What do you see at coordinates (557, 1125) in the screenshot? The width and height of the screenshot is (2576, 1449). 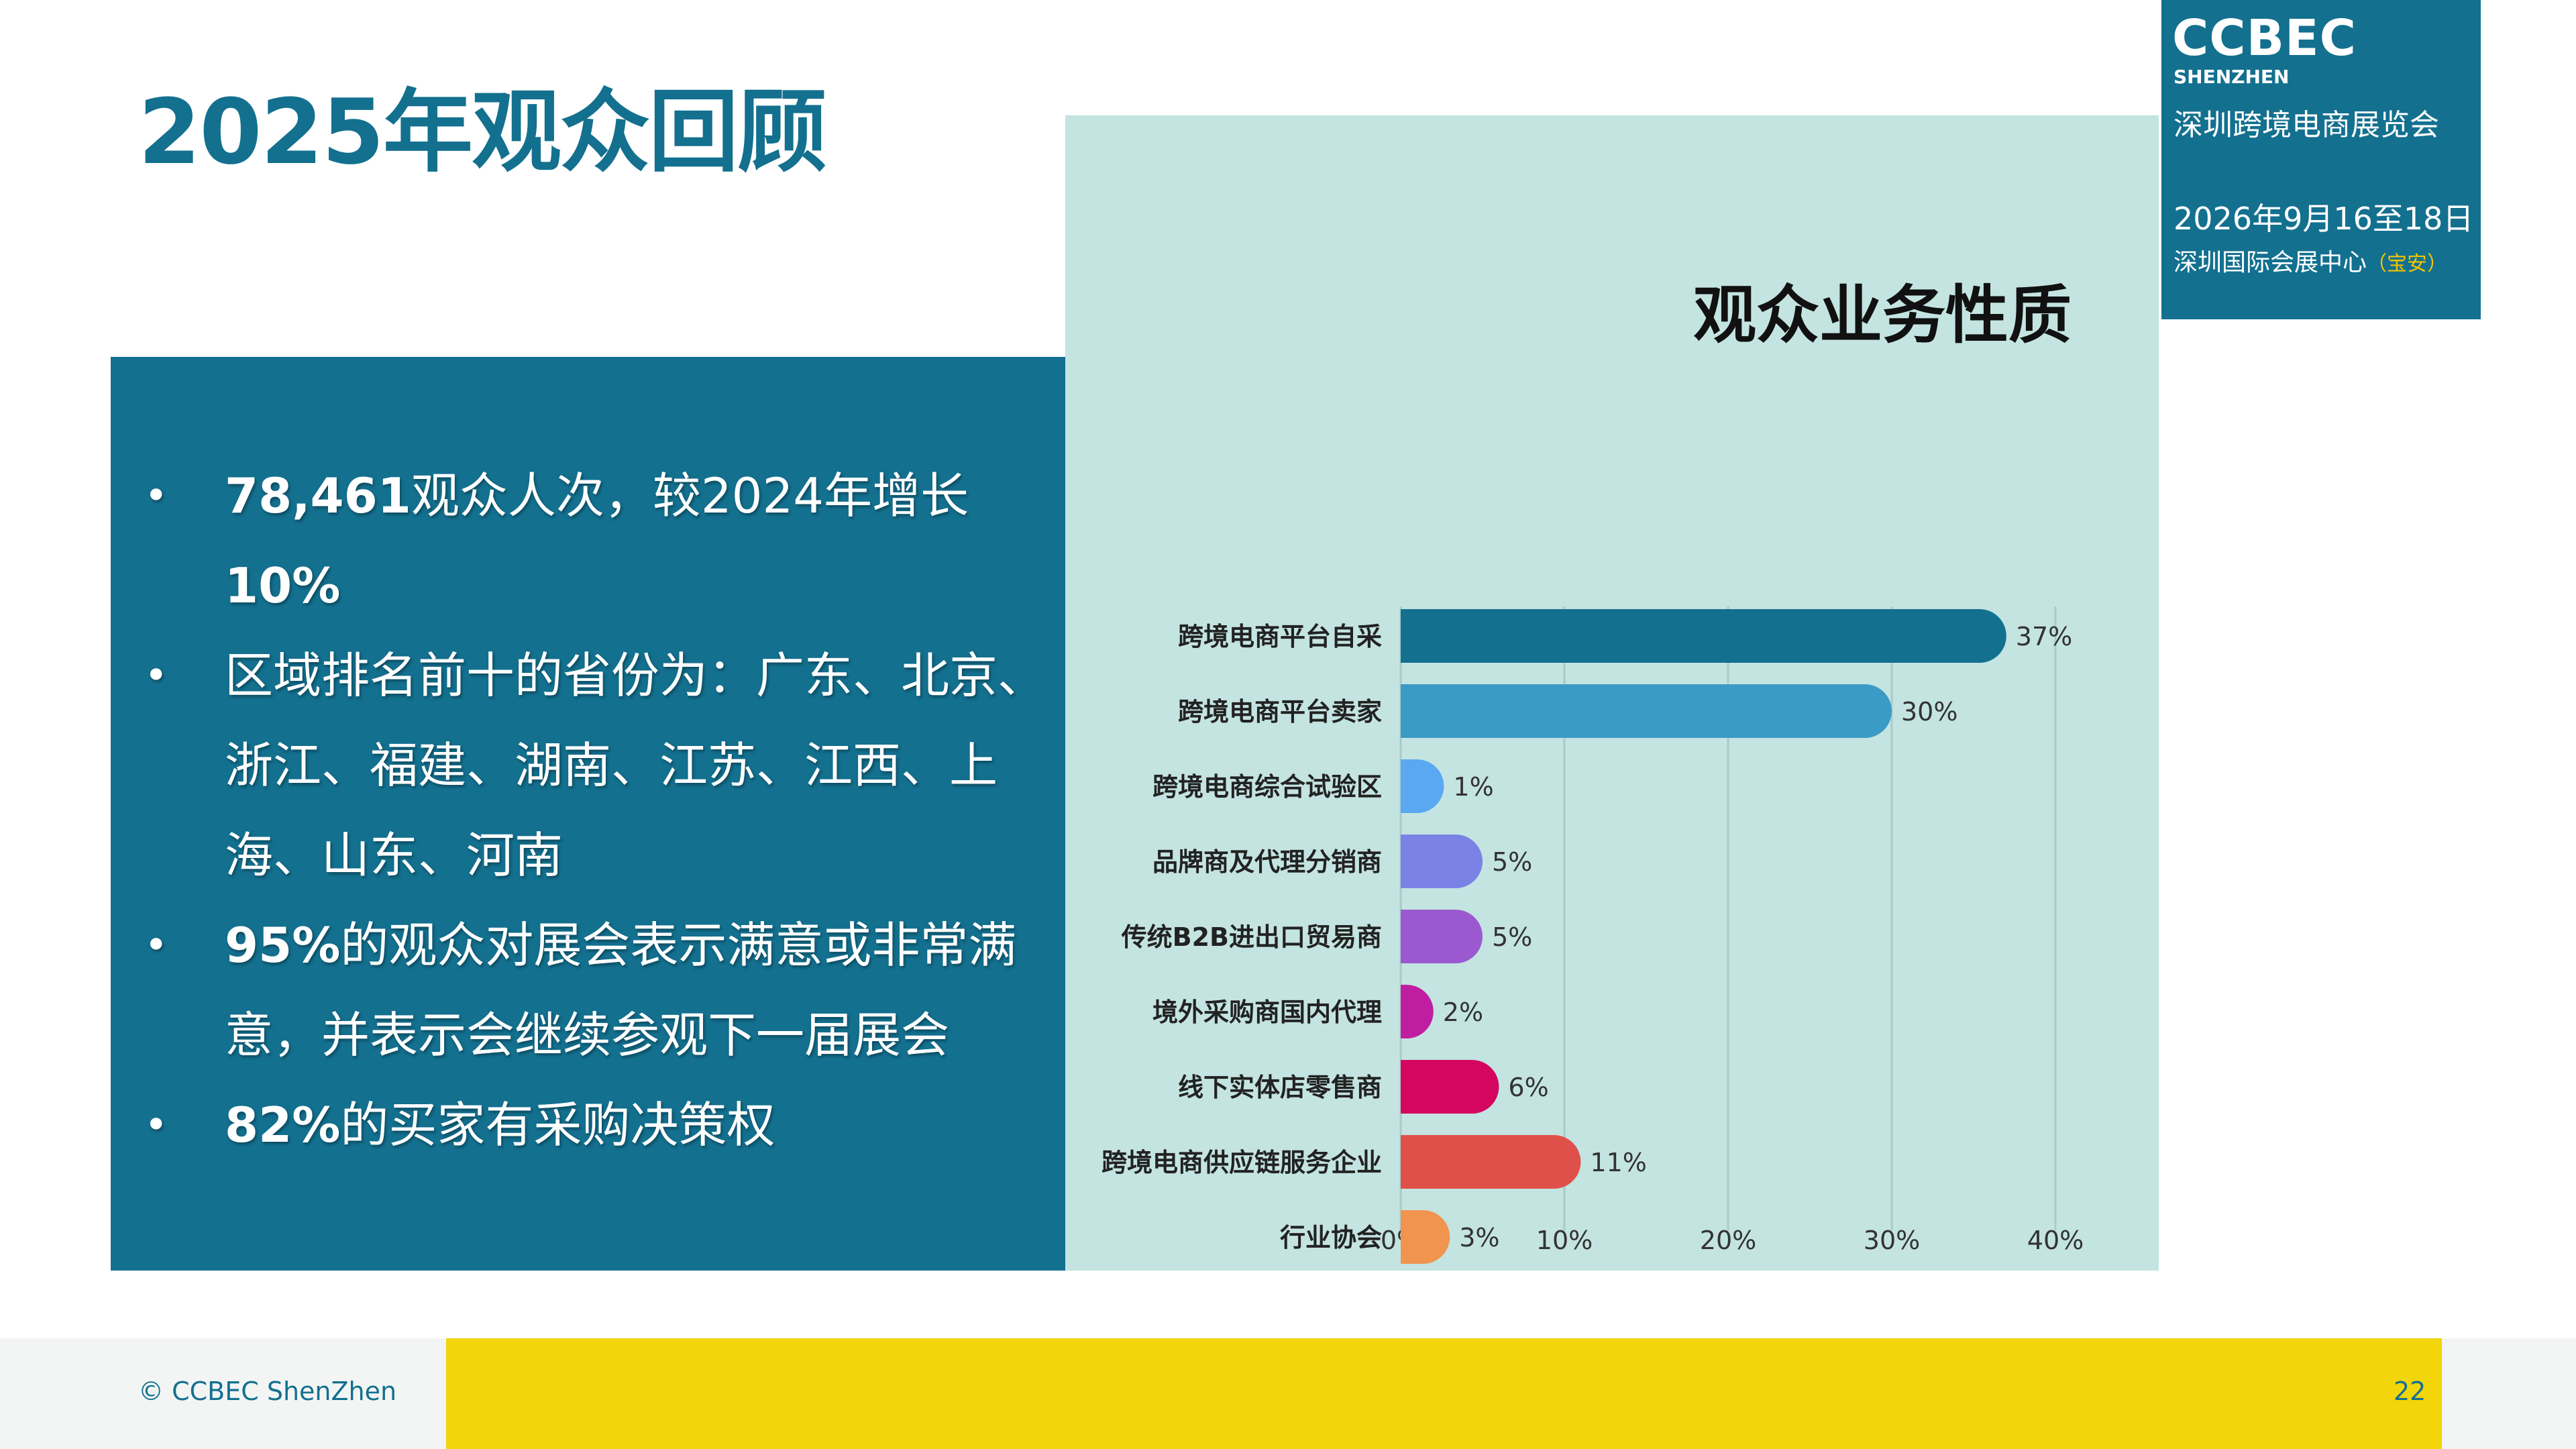 I see `buyers-text: 的买家有采购决策权` at bounding box center [557, 1125].